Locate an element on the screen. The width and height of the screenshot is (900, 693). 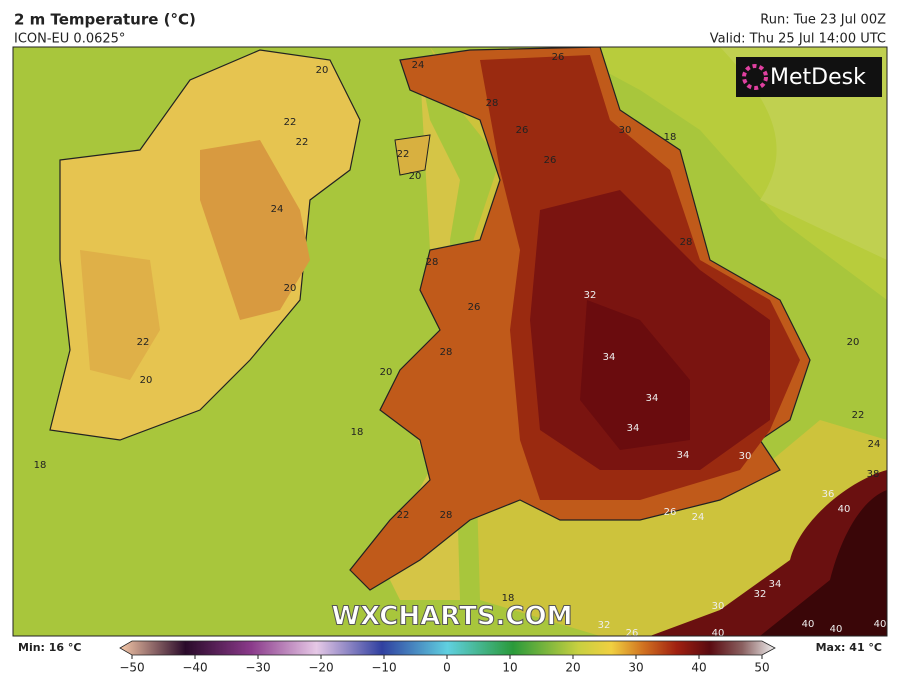
colorbar-tick-label: 50 is located at coordinates (761, 668).